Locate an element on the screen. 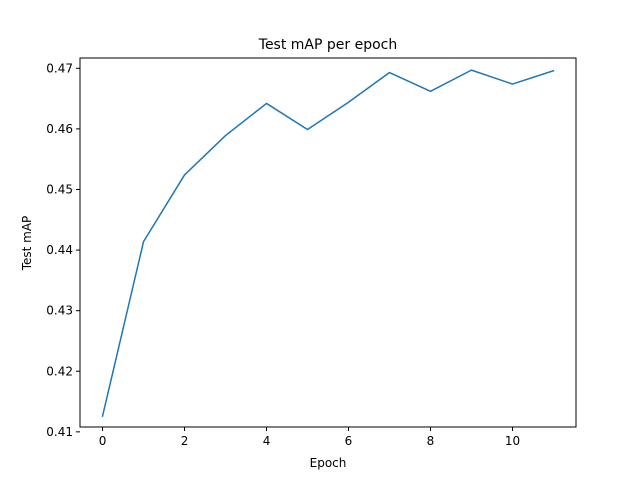  x-tick-label: 0 is located at coordinates (103, 441).